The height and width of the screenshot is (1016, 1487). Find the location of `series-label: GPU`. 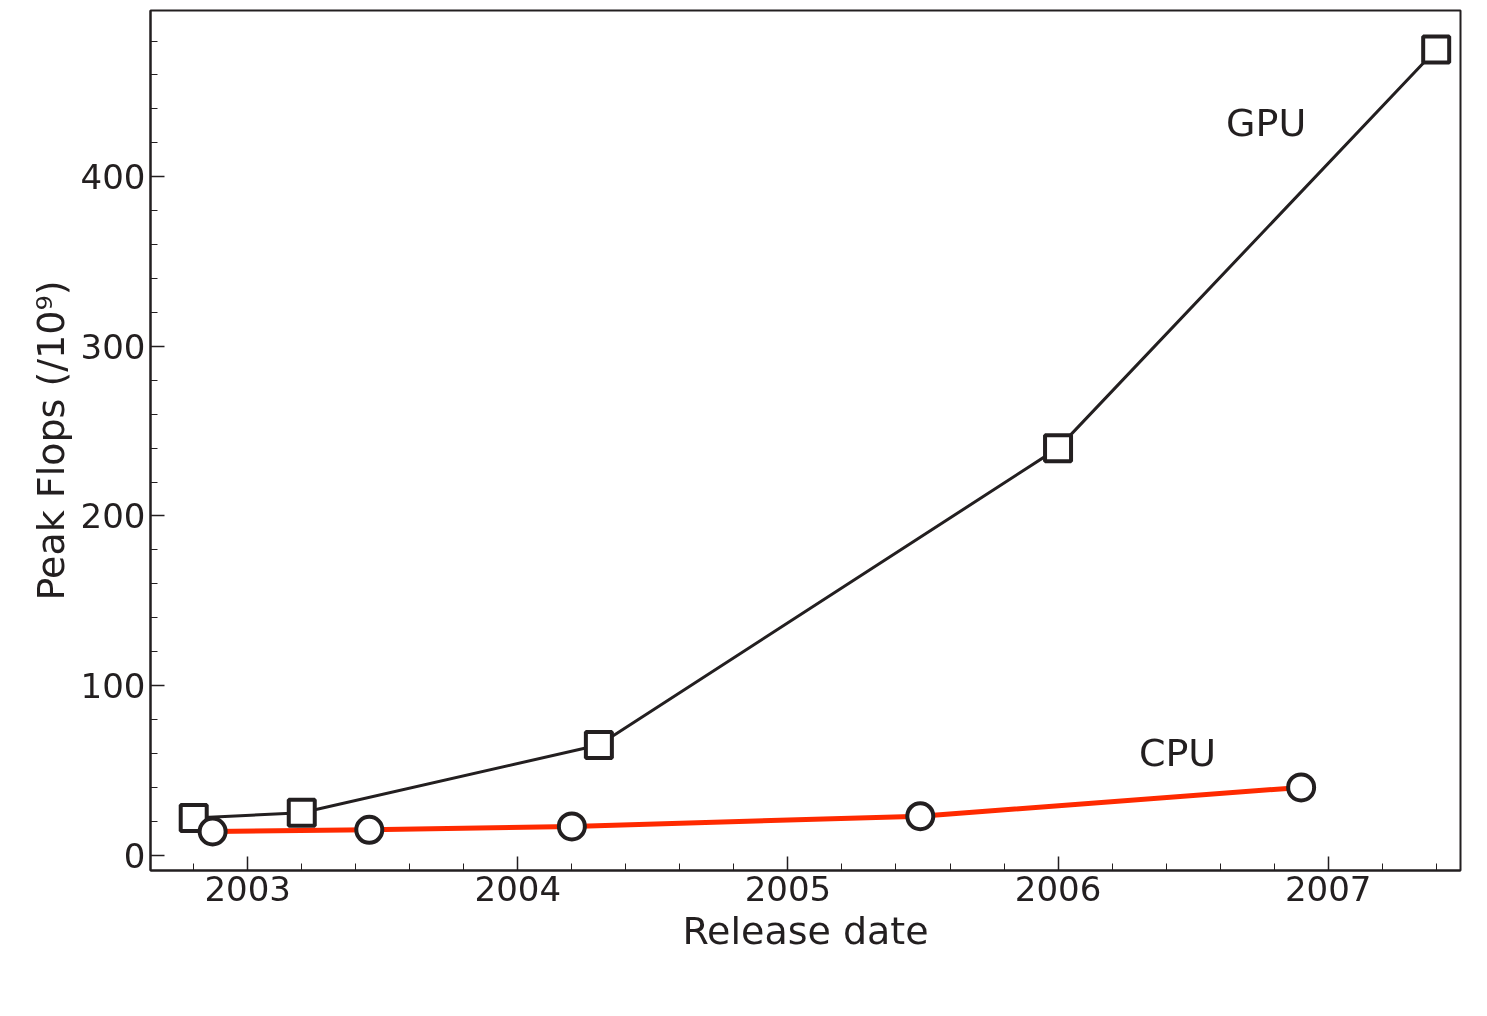

series-label: GPU is located at coordinates (1266, 122).